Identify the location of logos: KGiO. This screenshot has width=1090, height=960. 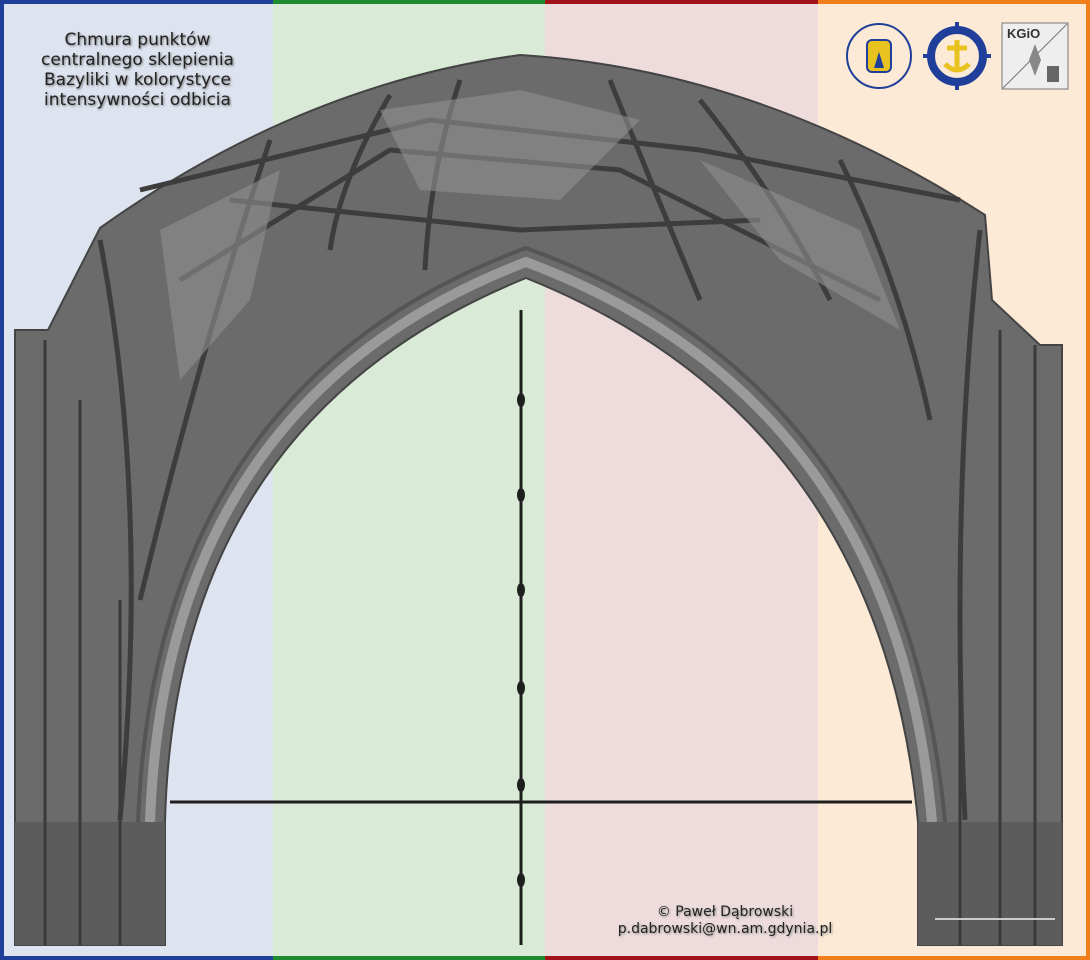
(957, 56).